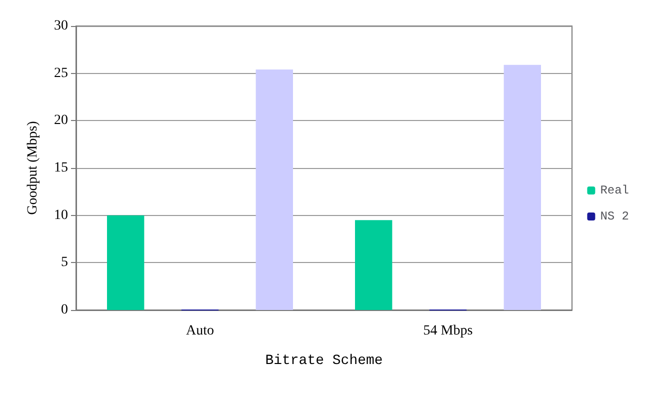 This screenshot has height=407, width=646. What do you see at coordinates (615, 217) in the screenshot?
I see `legend-label: NS 2` at bounding box center [615, 217].